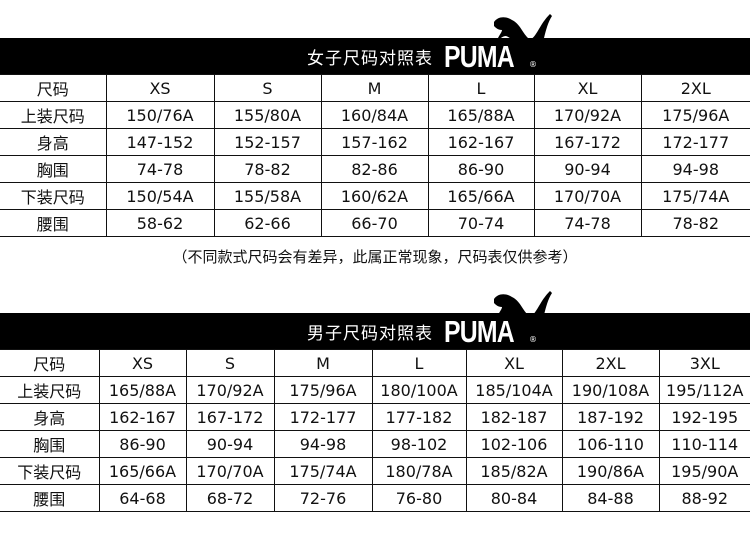  Describe the element at coordinates (514, 498) in the screenshot. I see `table-cell: 80-84` at that location.